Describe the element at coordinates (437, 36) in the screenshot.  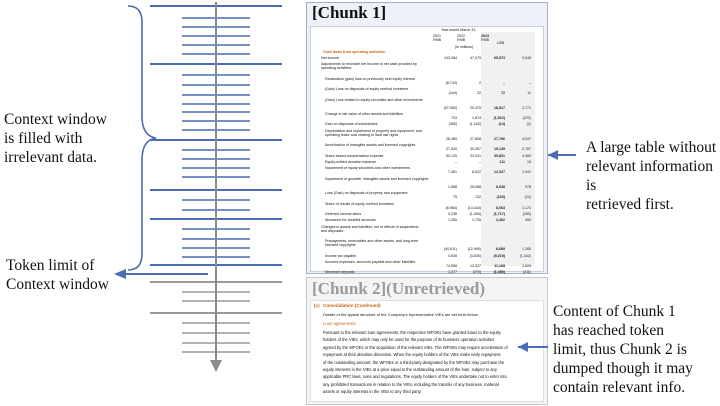
I see `table-column-header: 2021` at that location.